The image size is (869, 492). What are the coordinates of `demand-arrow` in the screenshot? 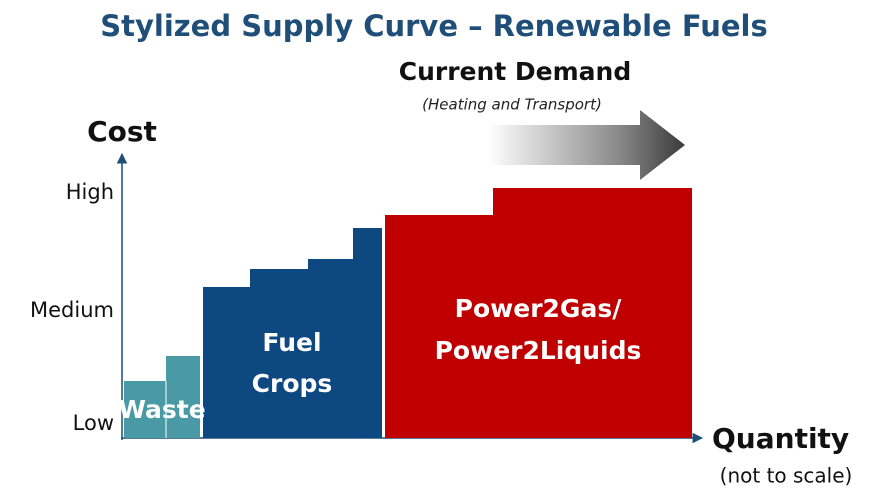 It's located at (586, 145).